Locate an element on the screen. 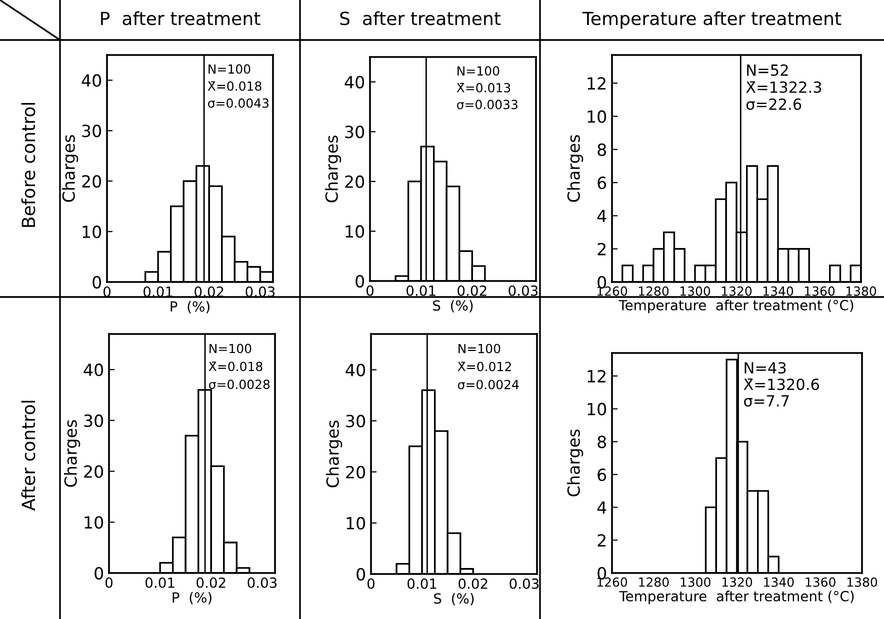 The width and height of the screenshot is (884, 619). annotation: X̄=0.013 is located at coordinates (483, 87).